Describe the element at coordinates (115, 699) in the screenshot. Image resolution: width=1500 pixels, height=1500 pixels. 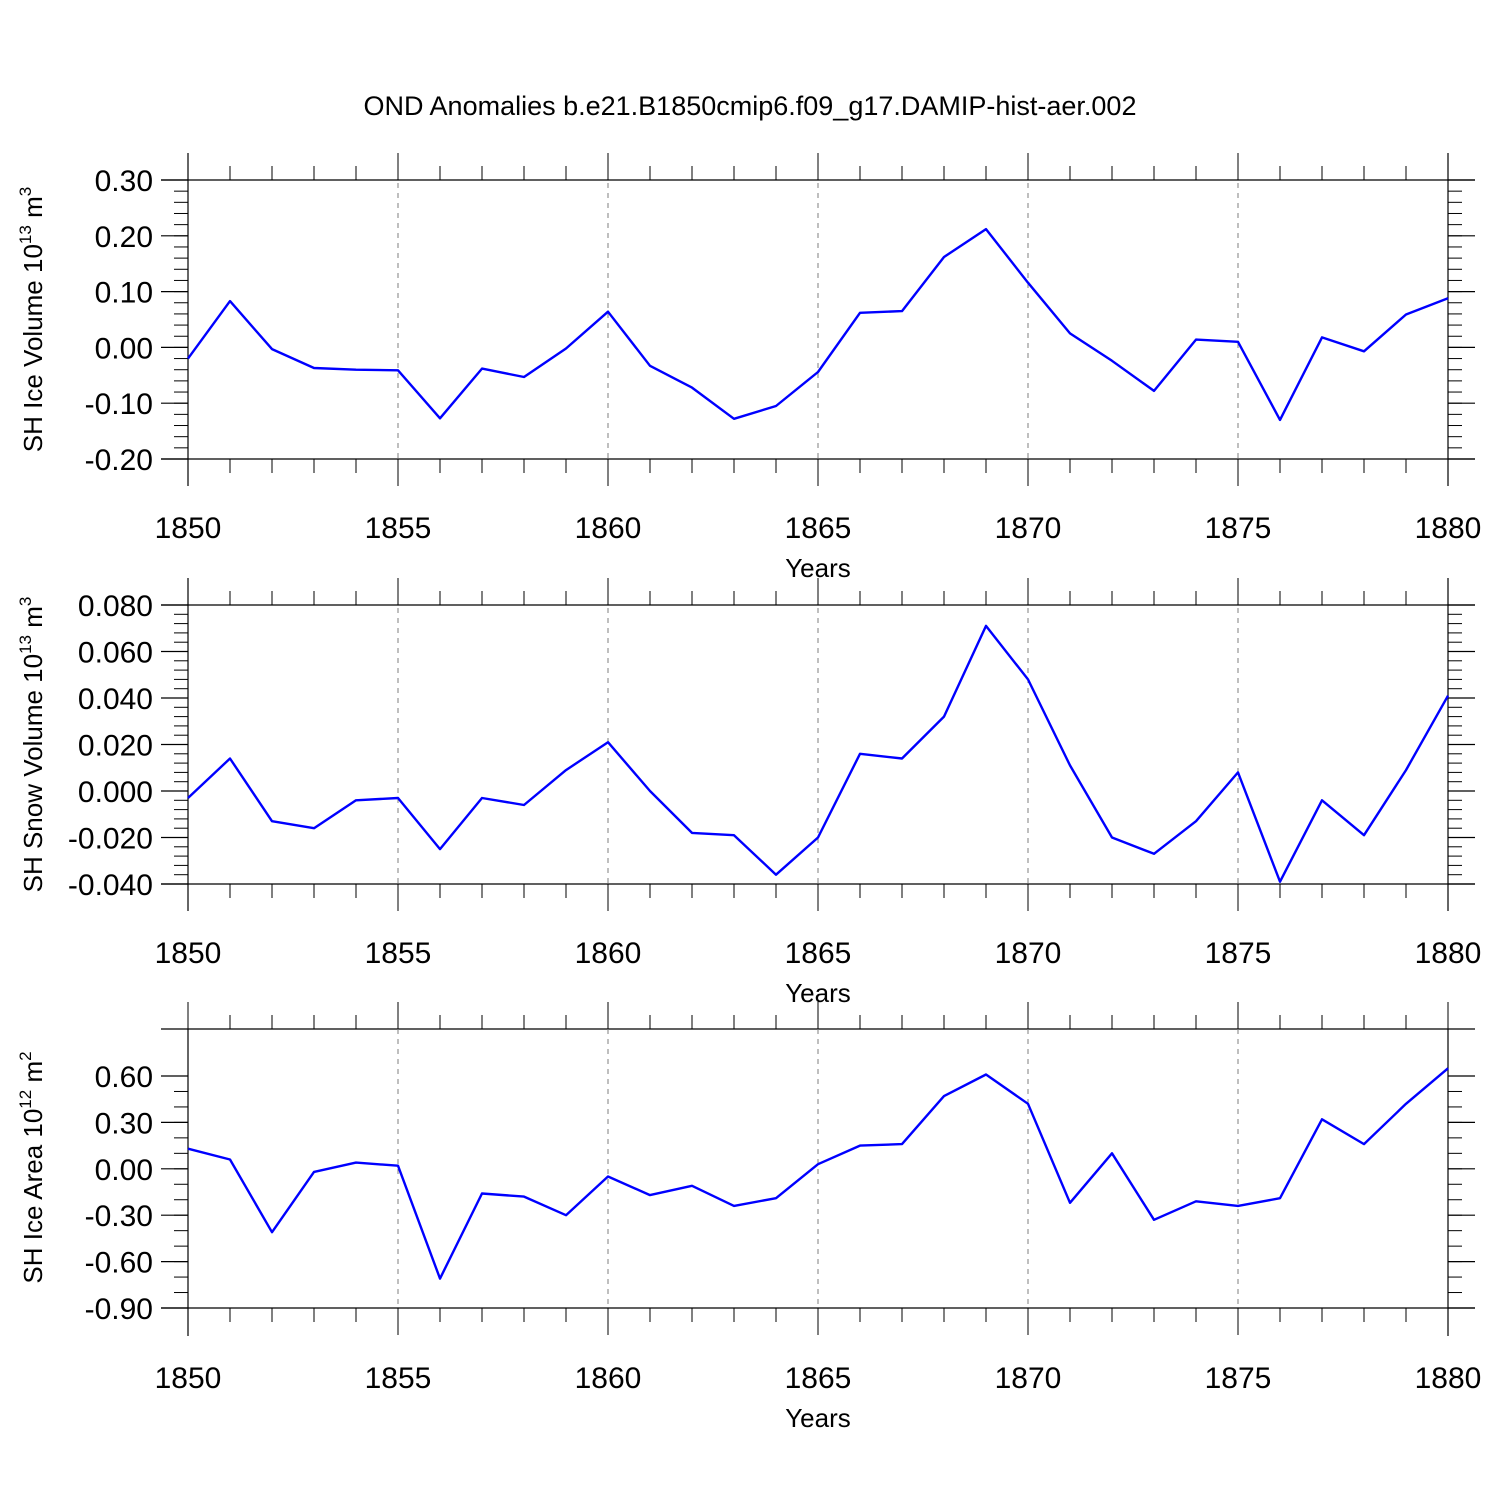
I see `y-tick-label: 0.040` at that location.